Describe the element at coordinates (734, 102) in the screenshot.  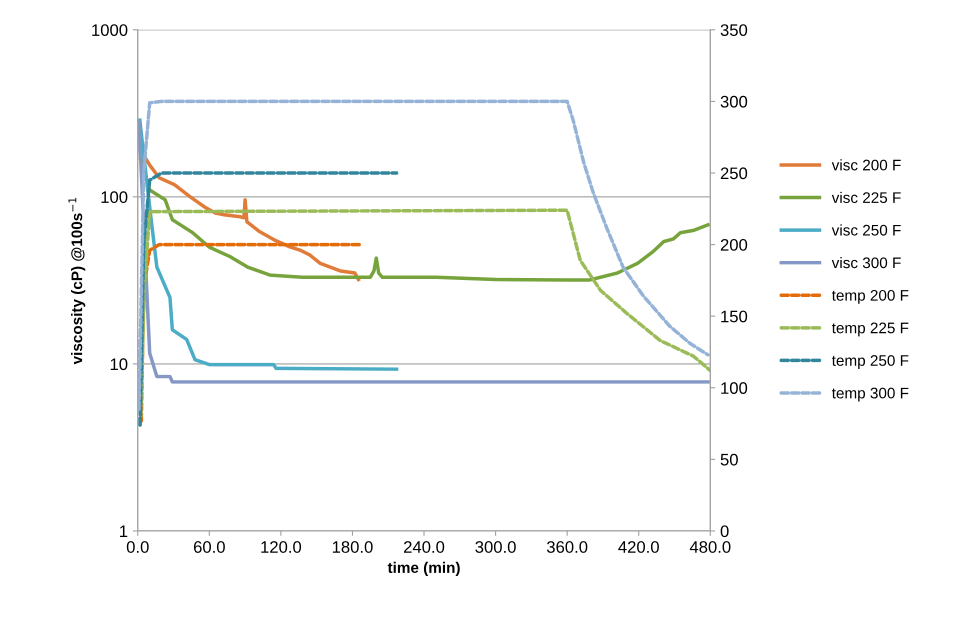
I see `y2-tick-label: 300` at that location.